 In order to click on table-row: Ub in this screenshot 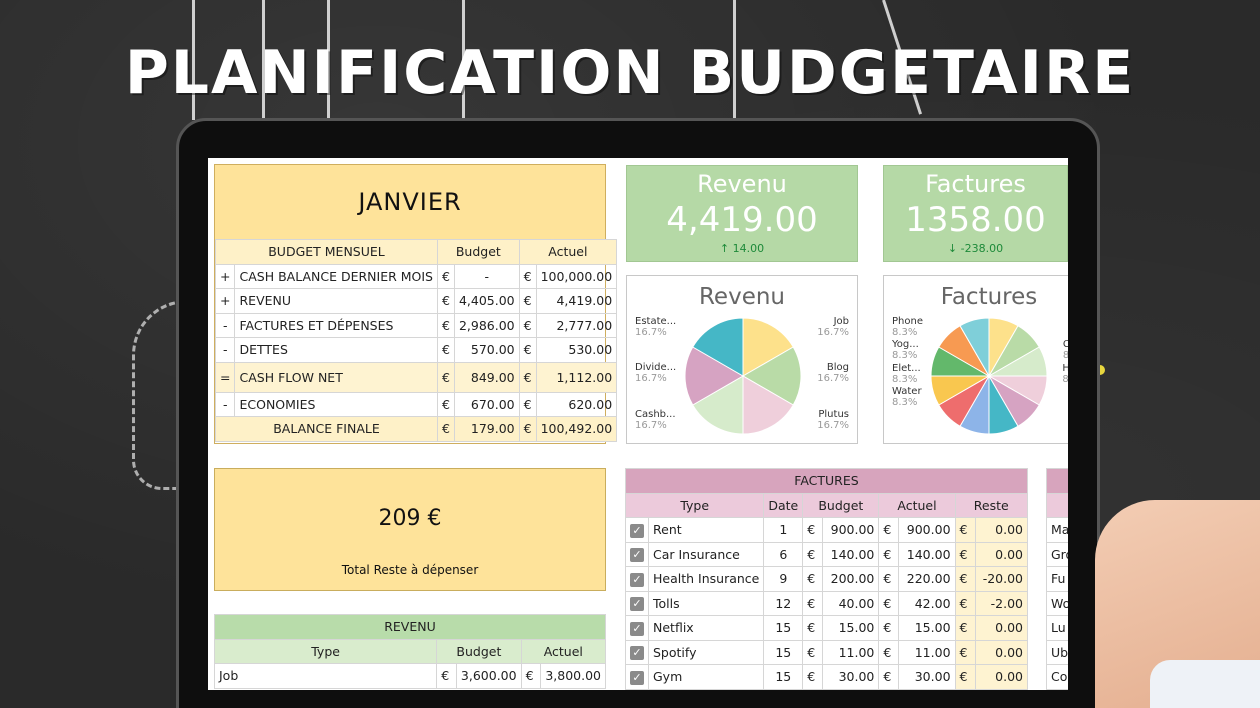, I will do `click(1057, 652)`.